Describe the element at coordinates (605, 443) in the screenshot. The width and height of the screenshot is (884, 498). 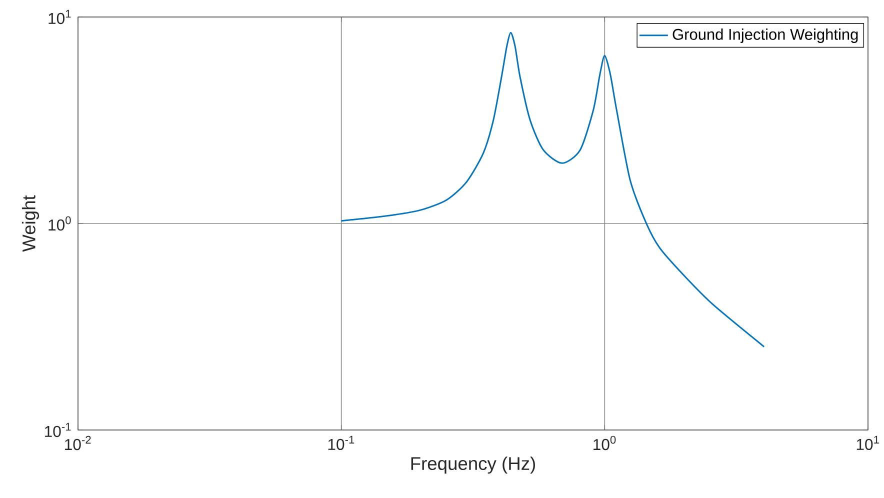
I see `x-tick-label: 10$^{0}$` at that location.